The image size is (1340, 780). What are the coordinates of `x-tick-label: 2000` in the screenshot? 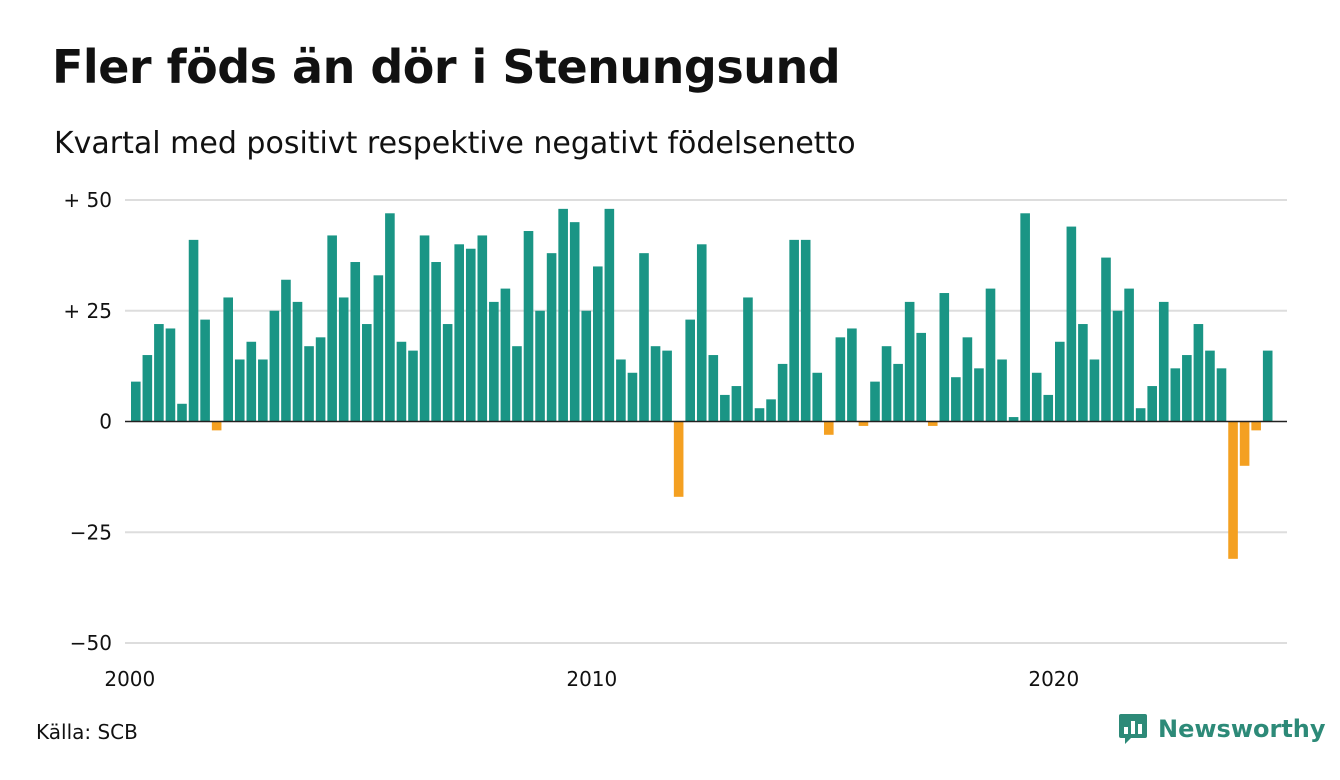 It's located at (129, 679).